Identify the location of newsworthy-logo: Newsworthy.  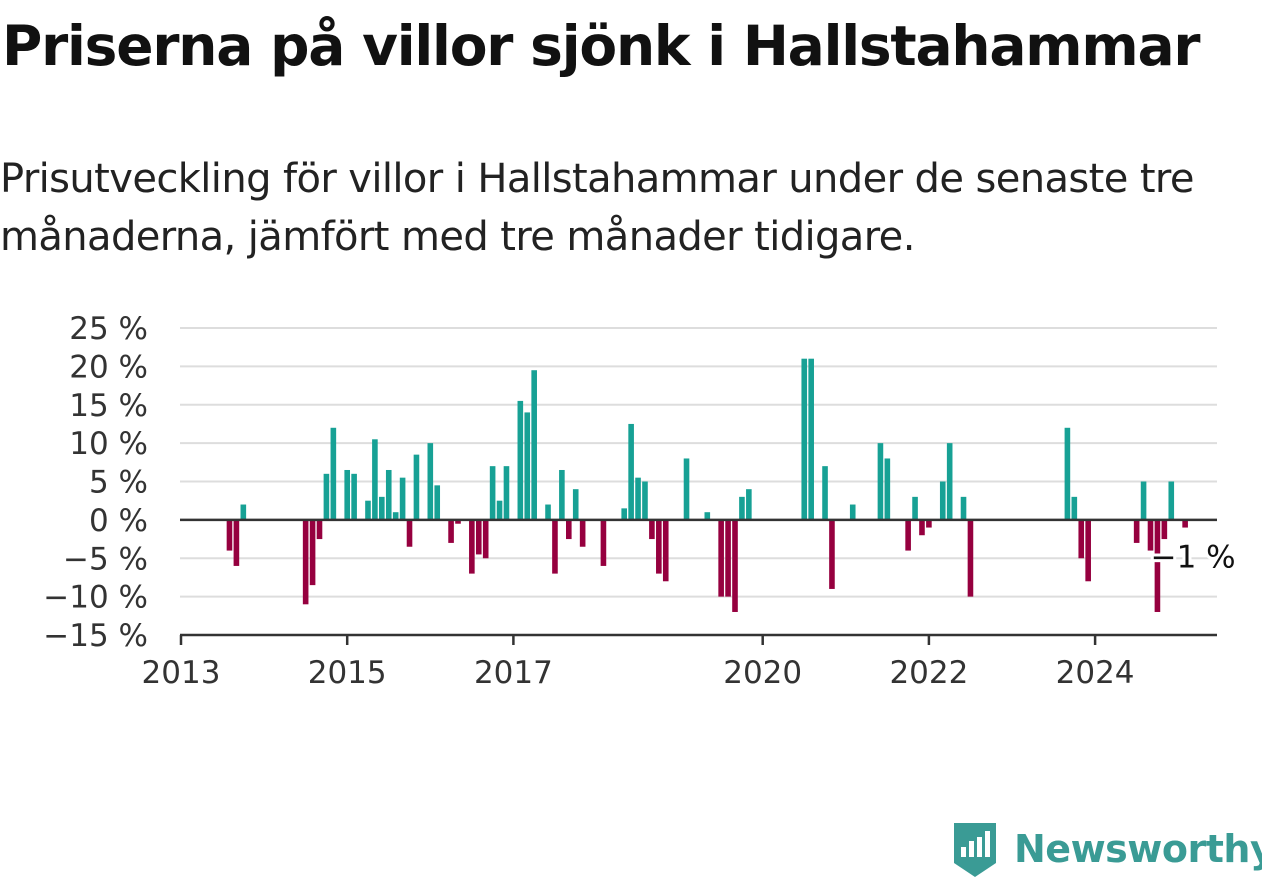
(1106, 849).